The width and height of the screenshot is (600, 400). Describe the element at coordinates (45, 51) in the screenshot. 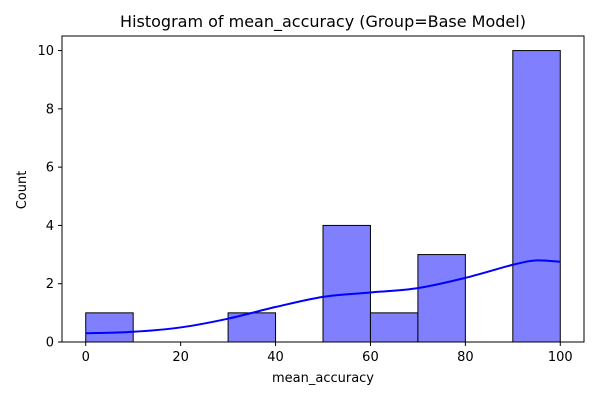

I see `y-tick-label: 10` at that location.